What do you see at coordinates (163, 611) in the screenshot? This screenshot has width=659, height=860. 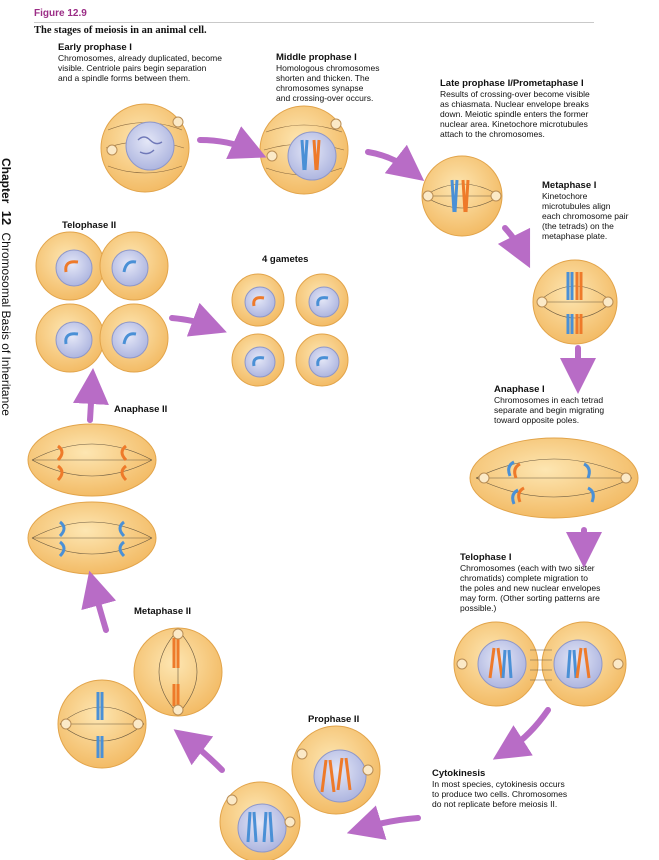 I see `stage-metaphase-2-title: Metaphase II` at bounding box center [163, 611].